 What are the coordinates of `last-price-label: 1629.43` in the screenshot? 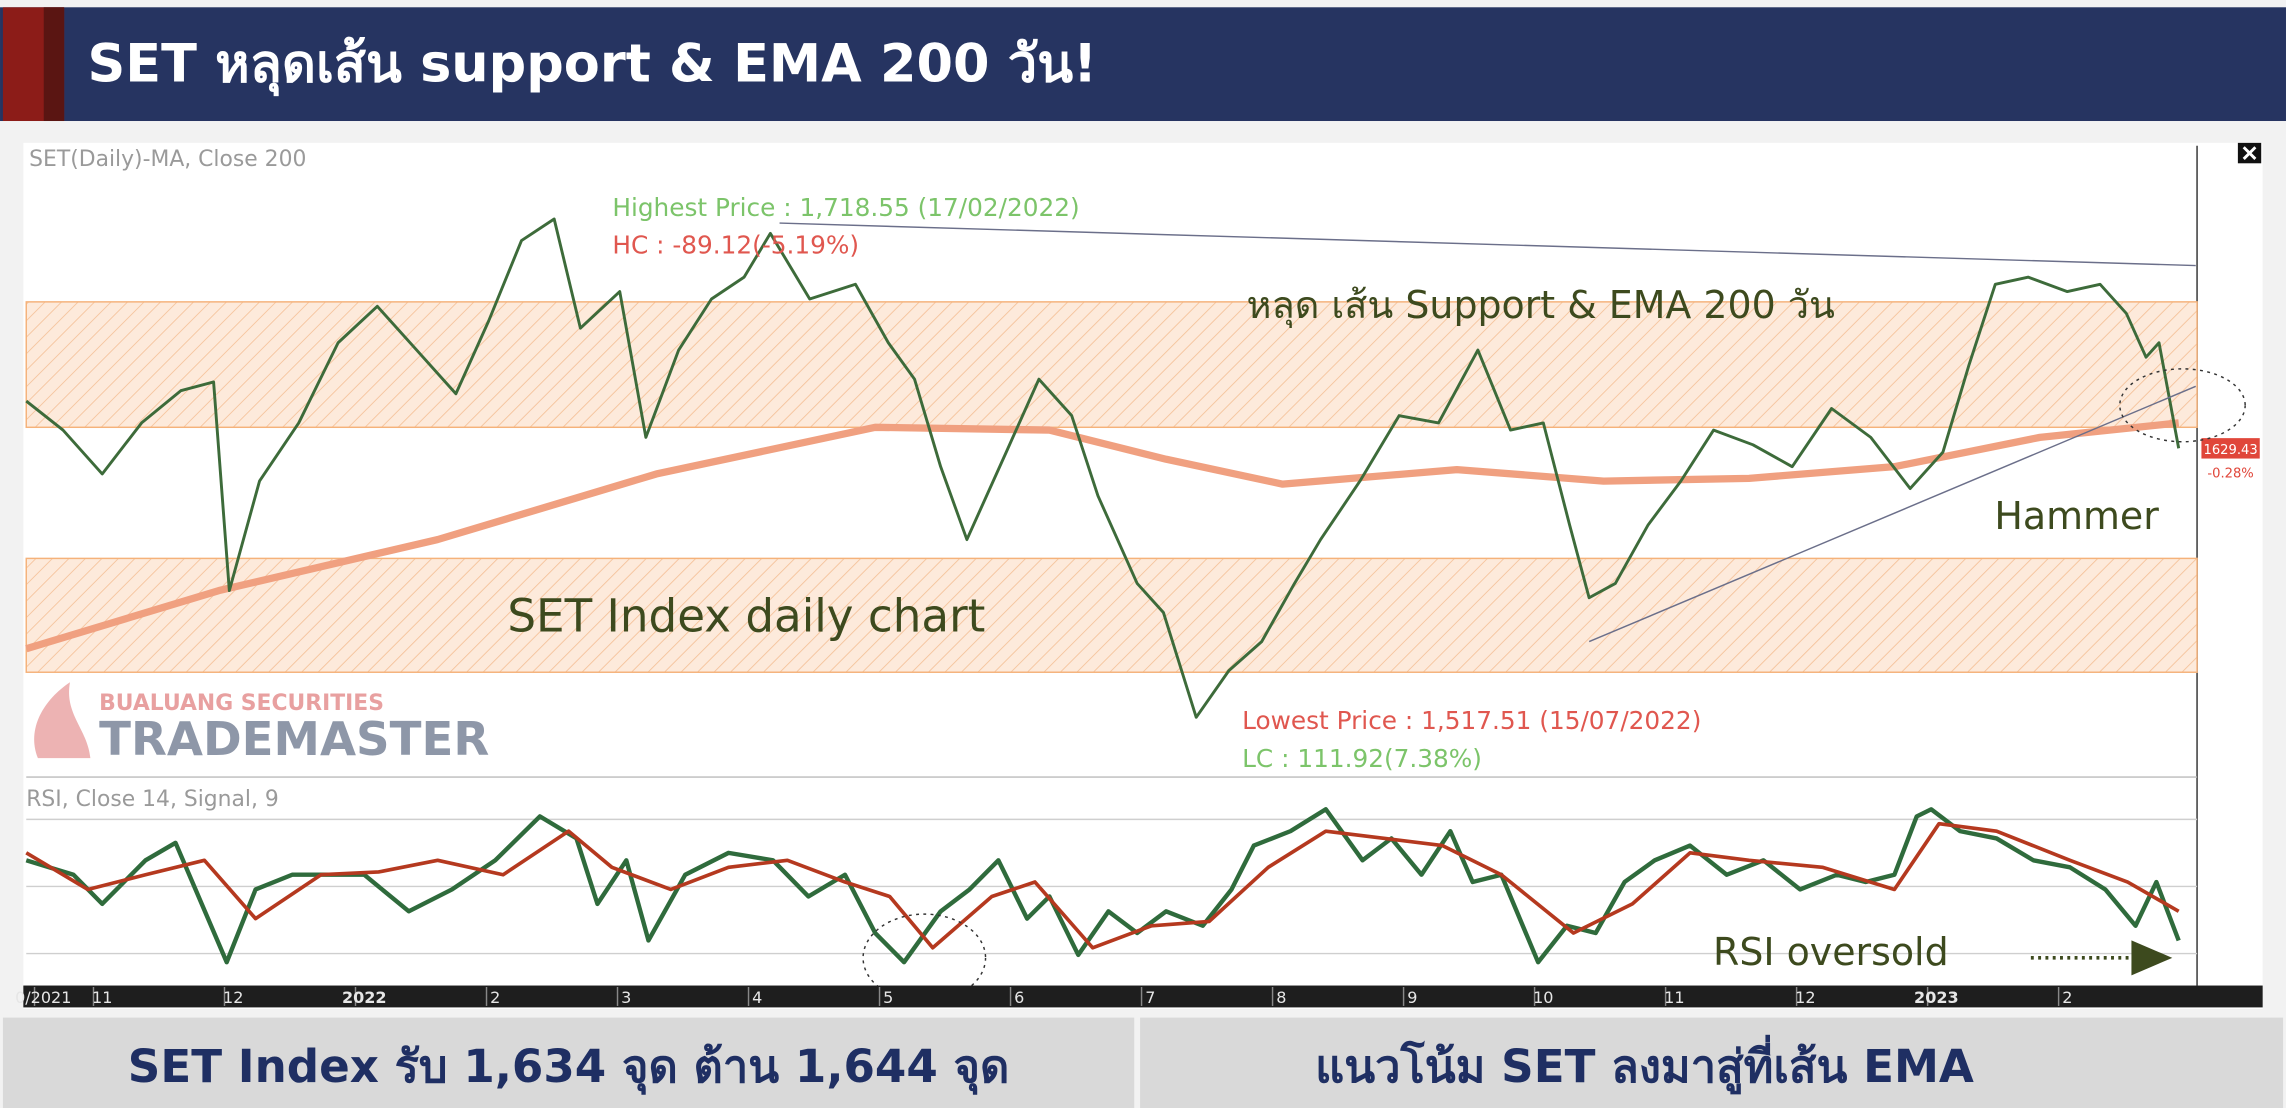 It's located at (2230, 450).